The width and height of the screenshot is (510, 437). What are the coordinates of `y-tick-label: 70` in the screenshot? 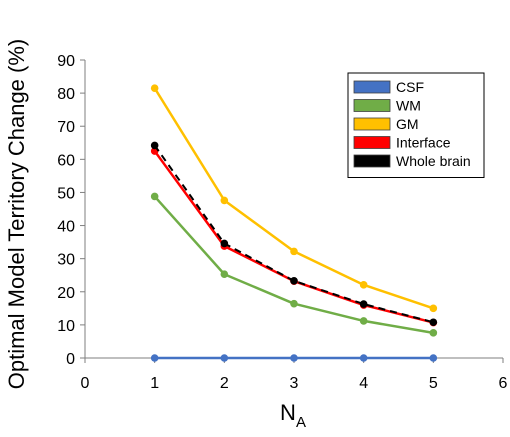 It's located at (66, 127).